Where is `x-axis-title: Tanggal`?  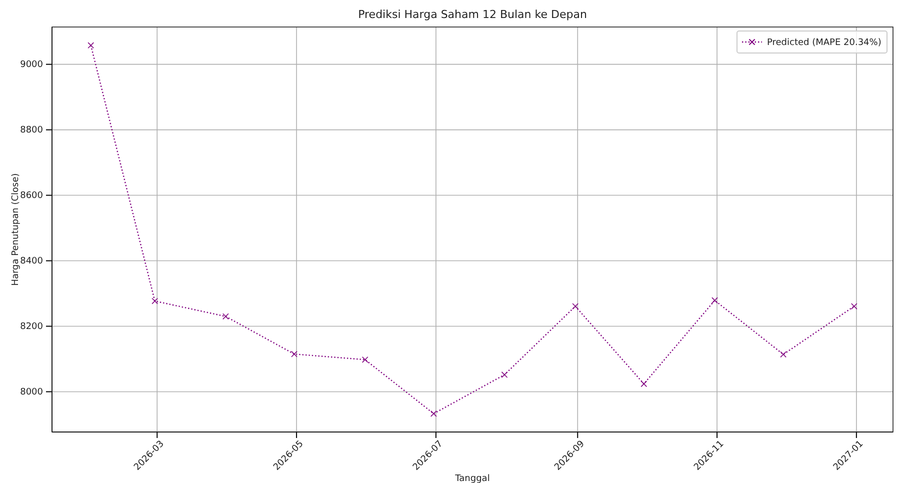
x-axis-title: Tanggal is located at coordinates (472, 478).